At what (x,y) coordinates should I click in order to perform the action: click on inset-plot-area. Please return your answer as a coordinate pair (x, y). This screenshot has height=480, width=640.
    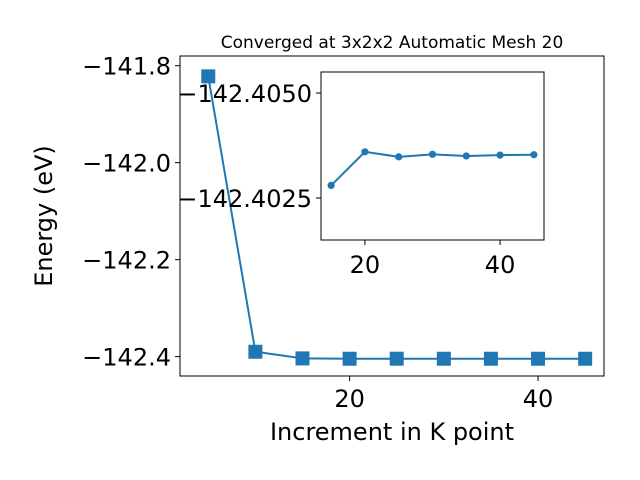
    Looking at the image, I should click on (432, 156).